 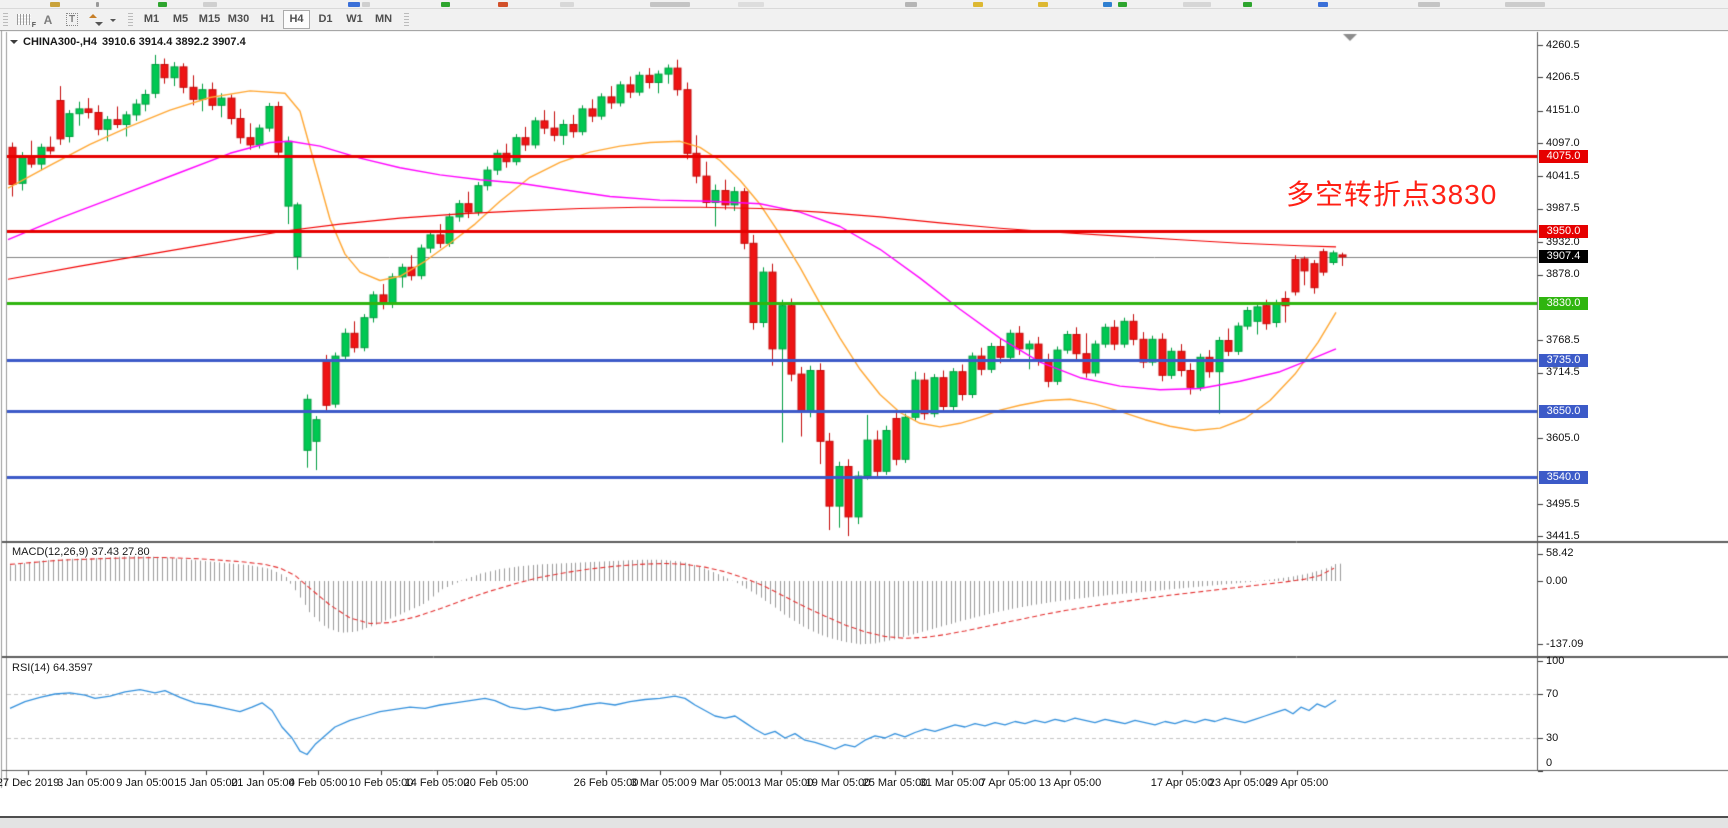 What do you see at coordinates (1549, 762) in the screenshot?
I see `rsi-tick-label: 0` at bounding box center [1549, 762].